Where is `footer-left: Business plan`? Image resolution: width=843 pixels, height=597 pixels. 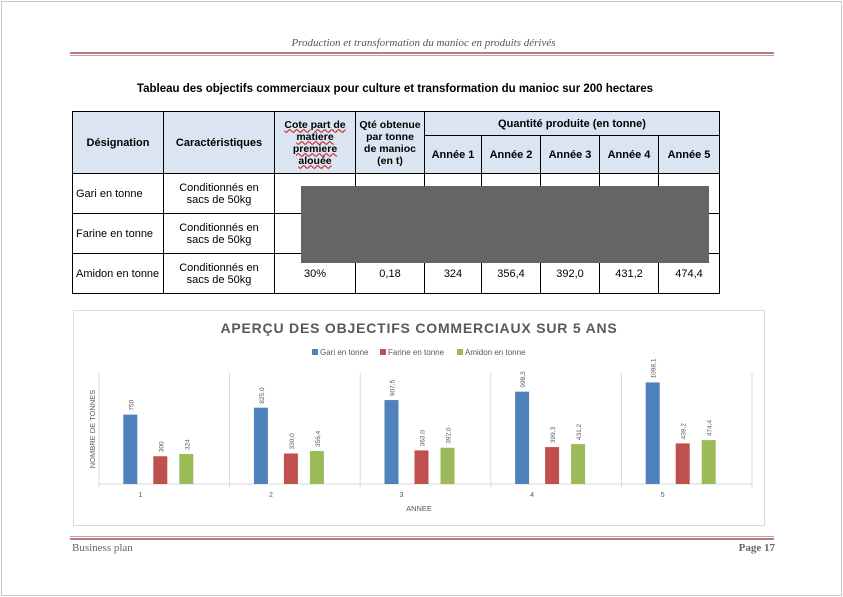
footer-left: Business plan is located at coordinates (102, 548).